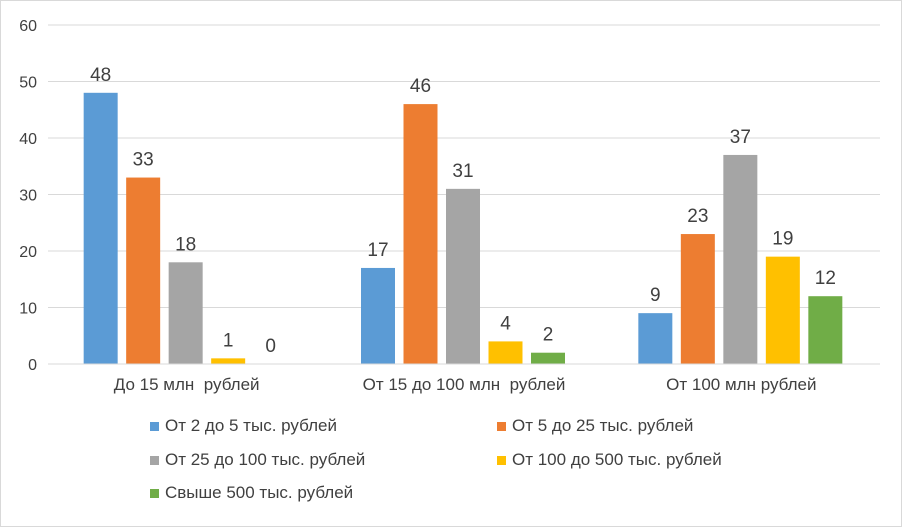 The width and height of the screenshot is (902, 527). What do you see at coordinates (28, 196) in the screenshot?
I see `y-tick-label: 30` at bounding box center [28, 196].